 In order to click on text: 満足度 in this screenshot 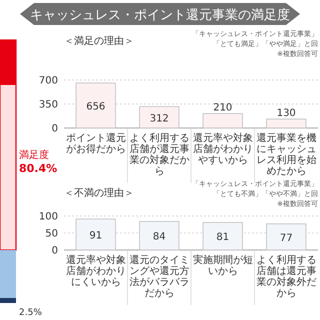, I will do `click(34, 155)`.